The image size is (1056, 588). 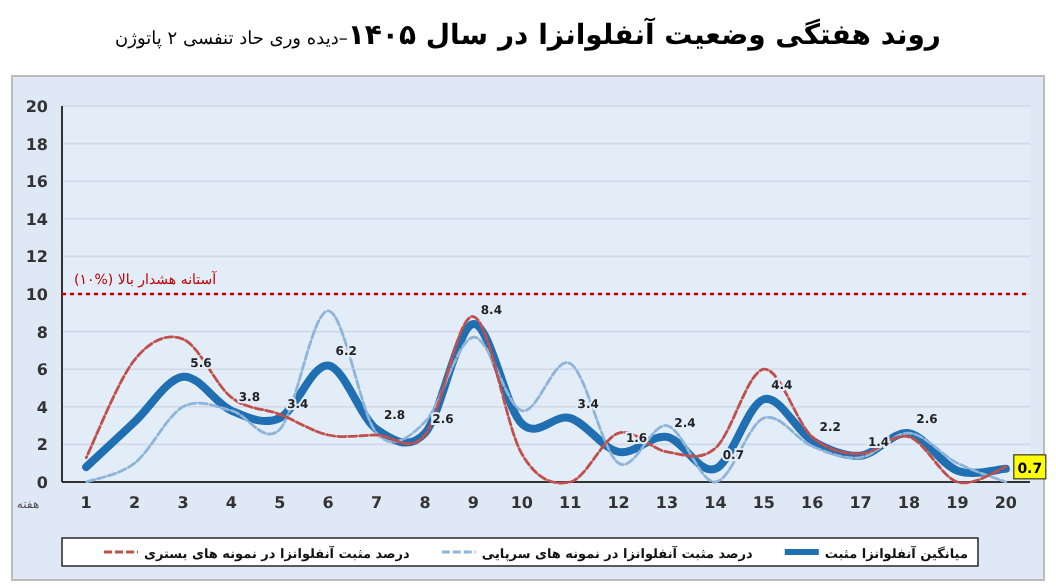 I want to click on y-tick-label: 4, so click(x=42, y=407).